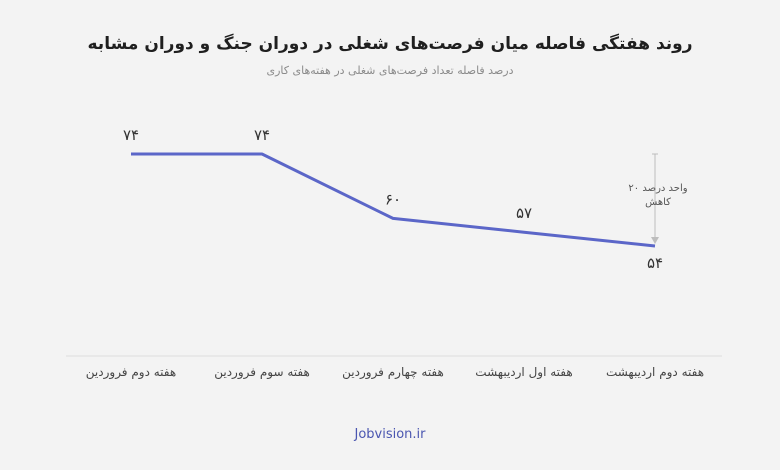 This screenshot has width=780, height=470. I want to click on x-tick-label: هفته چهارم فروردین, so click(393, 372).